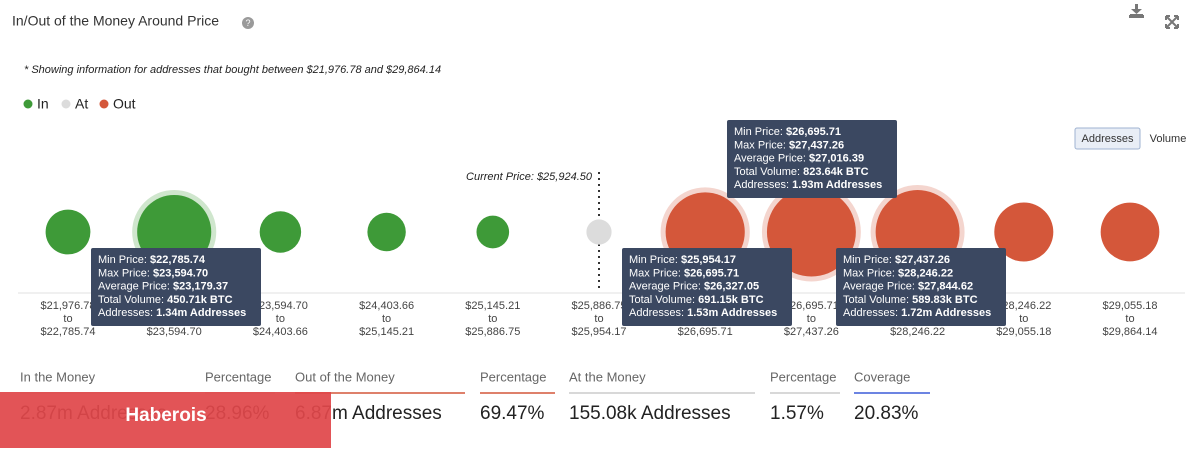  What do you see at coordinates (811, 306) in the screenshot?
I see `range-from: $26,695.71` at bounding box center [811, 306].